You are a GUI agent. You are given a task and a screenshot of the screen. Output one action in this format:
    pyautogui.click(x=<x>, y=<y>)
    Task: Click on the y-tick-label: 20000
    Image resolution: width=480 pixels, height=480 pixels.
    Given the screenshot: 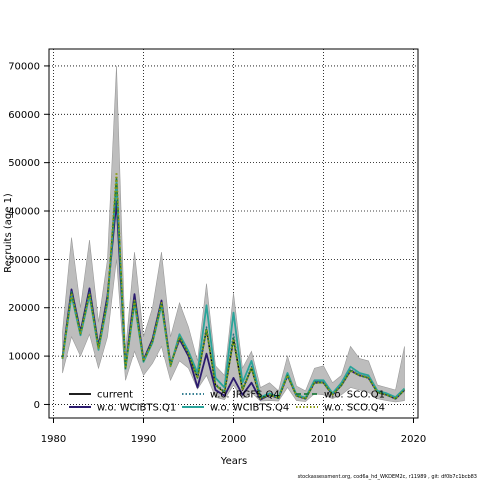 What is the action you would take?
    pyautogui.click(x=24, y=308)
    